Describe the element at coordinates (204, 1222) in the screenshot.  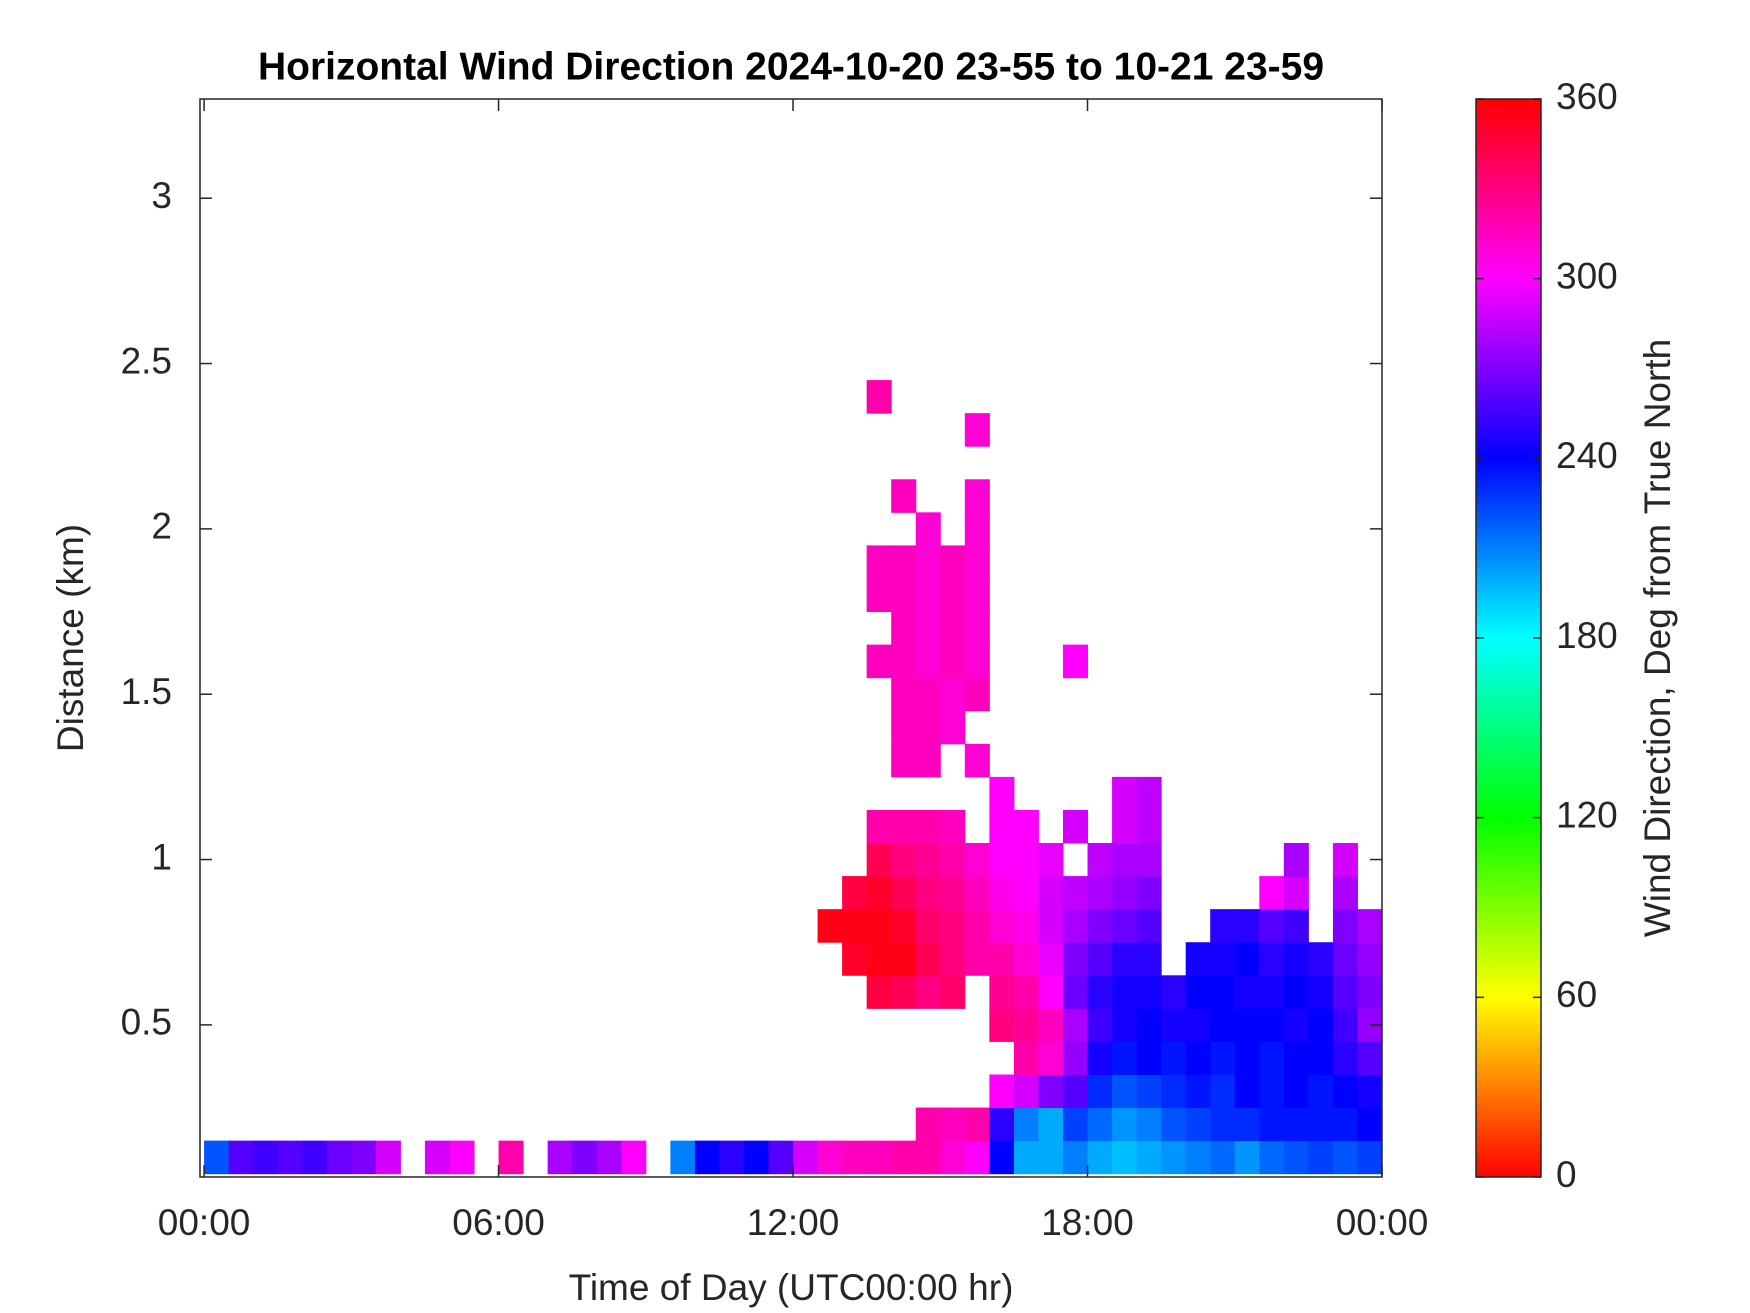
I see `x-tick-label: 00:00` at that location.